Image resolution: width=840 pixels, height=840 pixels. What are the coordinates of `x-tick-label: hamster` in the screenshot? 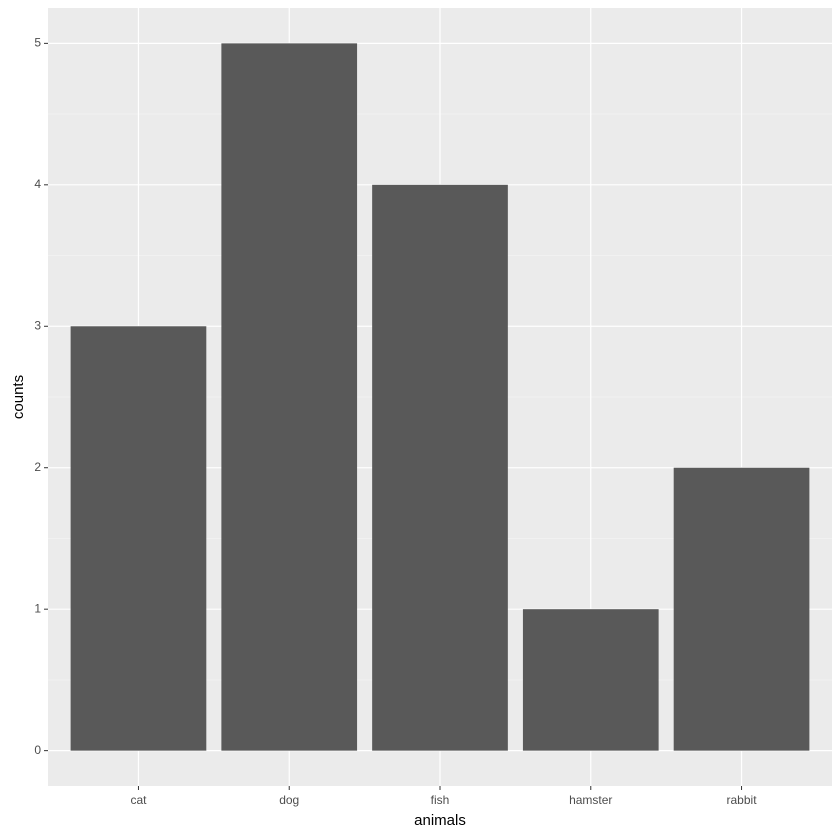 It's located at (590, 800).